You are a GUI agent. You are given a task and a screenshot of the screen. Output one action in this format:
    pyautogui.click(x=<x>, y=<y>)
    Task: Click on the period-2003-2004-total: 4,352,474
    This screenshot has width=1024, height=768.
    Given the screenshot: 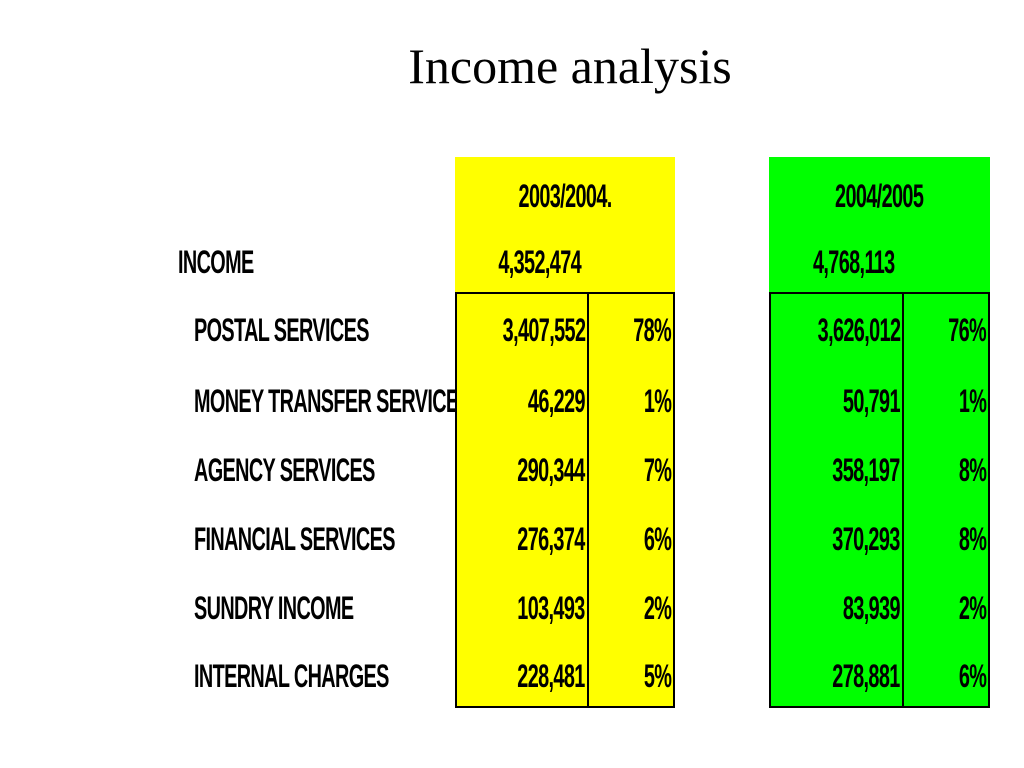 What is the action you would take?
    pyautogui.click(x=540, y=262)
    